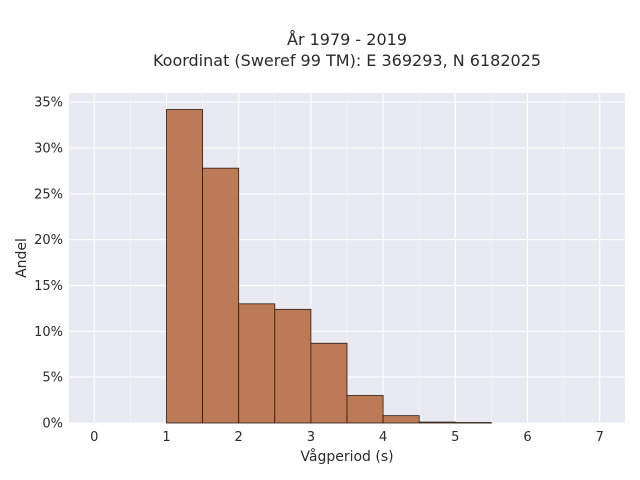 The width and height of the screenshot is (640, 480). I want to click on chart-title-line1: År 1979 - 2019, so click(347, 39).